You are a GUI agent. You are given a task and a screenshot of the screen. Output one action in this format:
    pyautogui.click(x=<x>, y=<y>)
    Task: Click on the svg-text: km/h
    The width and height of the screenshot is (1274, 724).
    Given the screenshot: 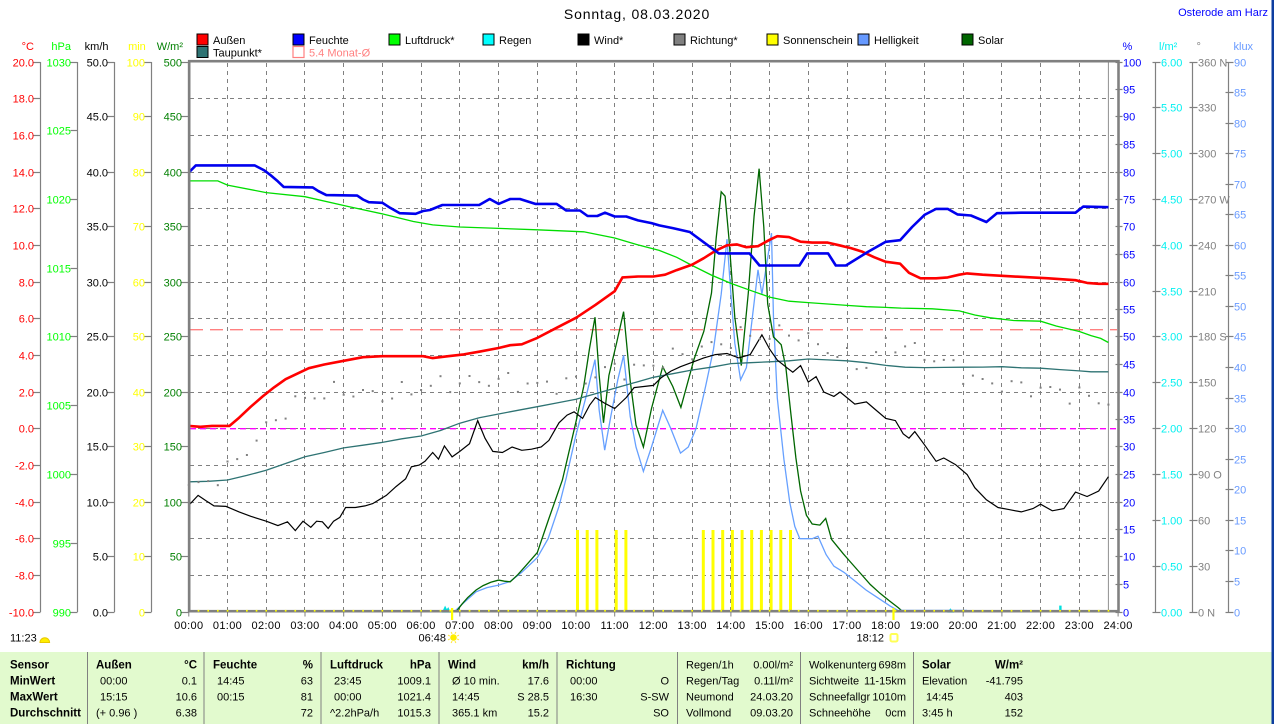 What is the action you would take?
    pyautogui.click(x=535, y=666)
    